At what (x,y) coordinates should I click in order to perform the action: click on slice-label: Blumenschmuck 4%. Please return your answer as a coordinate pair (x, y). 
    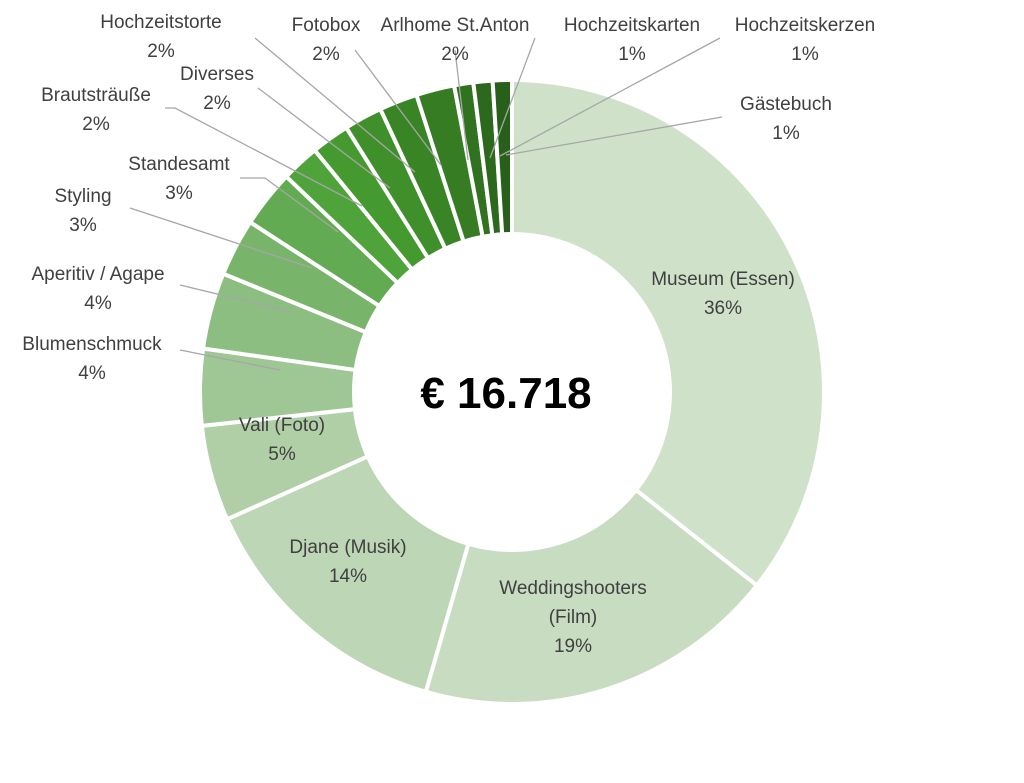
    Looking at the image, I should click on (92, 359).